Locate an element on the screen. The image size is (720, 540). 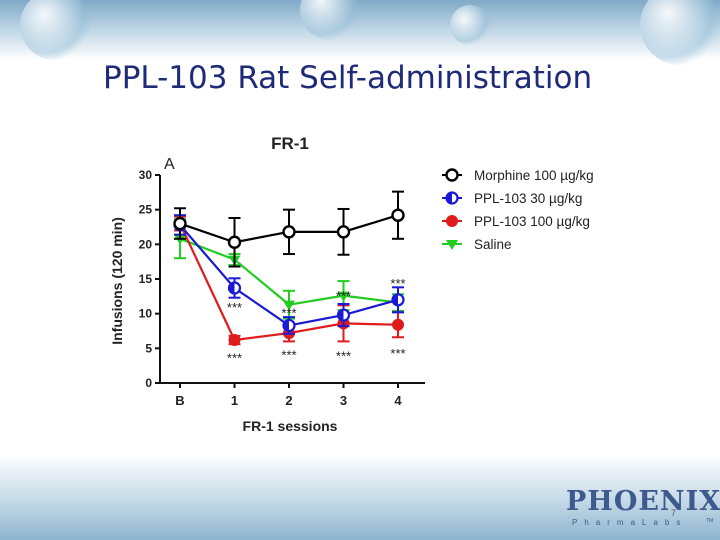
y-tick-label: 0 is located at coordinates (148, 383).